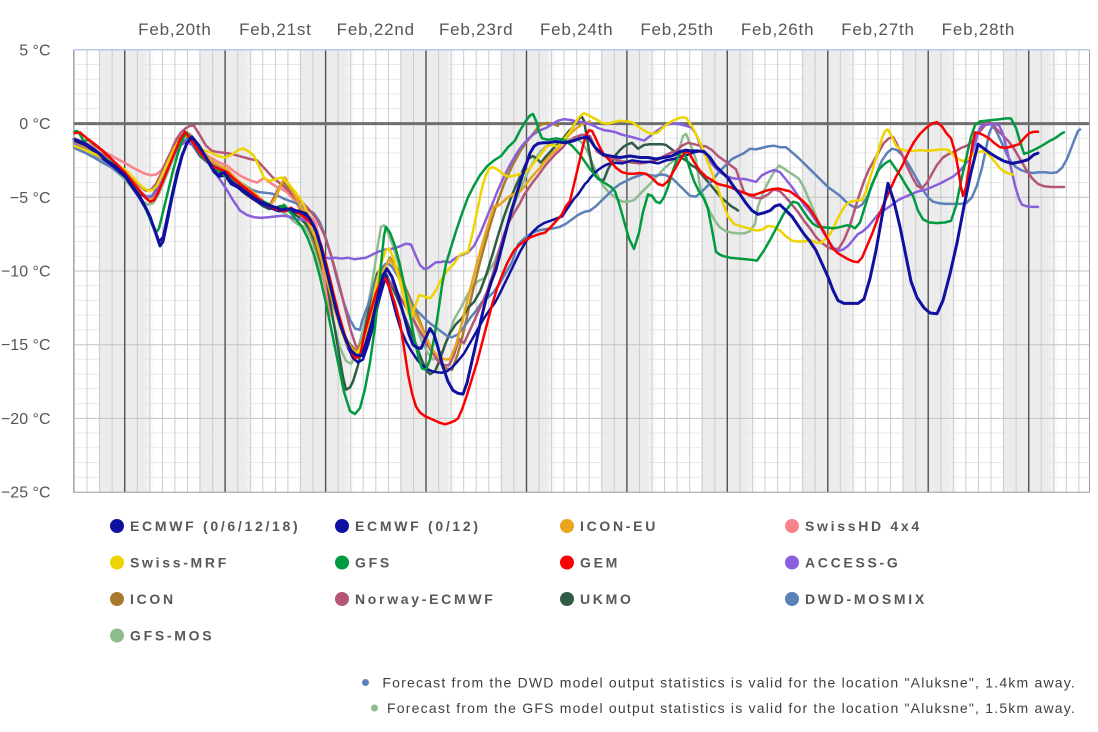  Describe the element at coordinates (172, 635) in the screenshot. I see `svg-text: GFS-MOS` at that location.